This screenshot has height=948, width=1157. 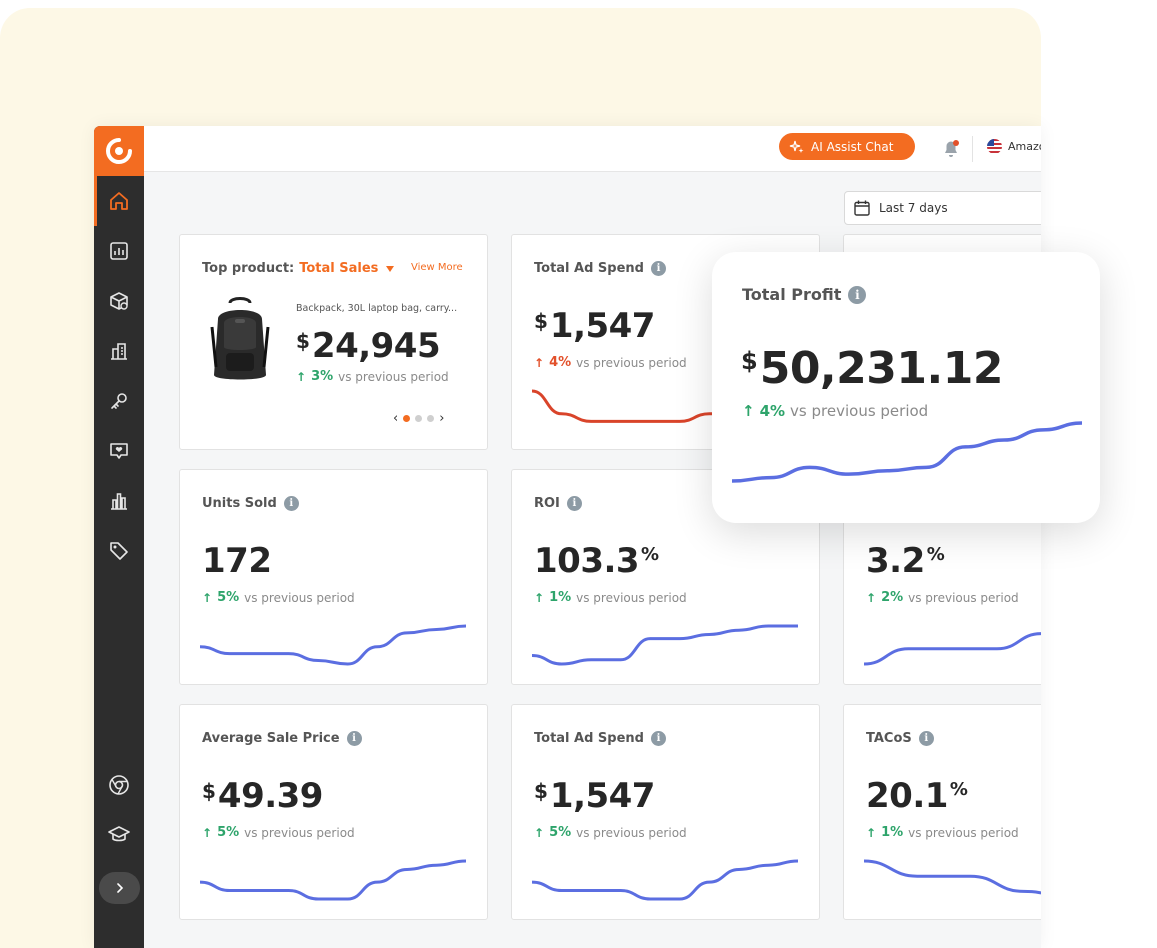 I want to click on notification-bell-icon, so click(x=951, y=148).